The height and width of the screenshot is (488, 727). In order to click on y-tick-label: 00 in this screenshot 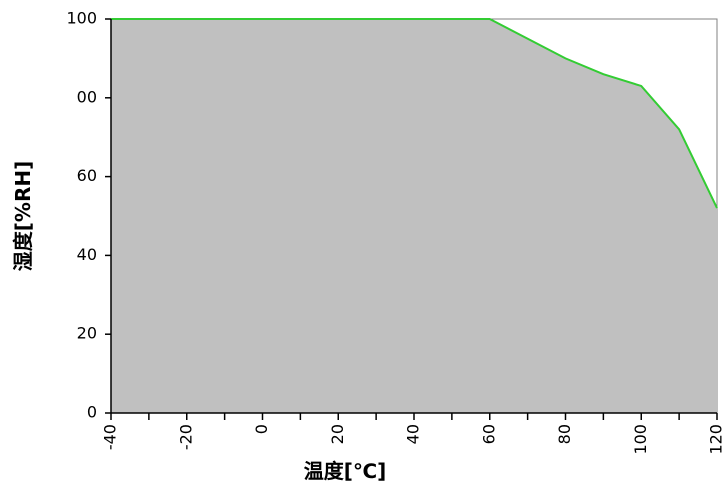, I will do `click(87, 96)`.